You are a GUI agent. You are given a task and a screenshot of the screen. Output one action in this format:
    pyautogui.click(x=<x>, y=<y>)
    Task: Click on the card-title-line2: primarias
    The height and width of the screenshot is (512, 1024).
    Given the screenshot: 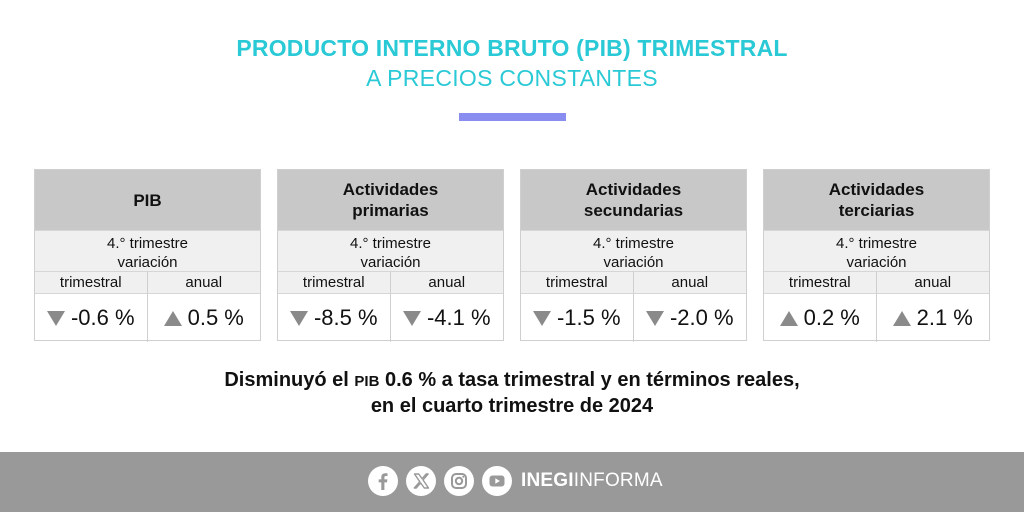 What is the action you would take?
    pyautogui.click(x=390, y=210)
    